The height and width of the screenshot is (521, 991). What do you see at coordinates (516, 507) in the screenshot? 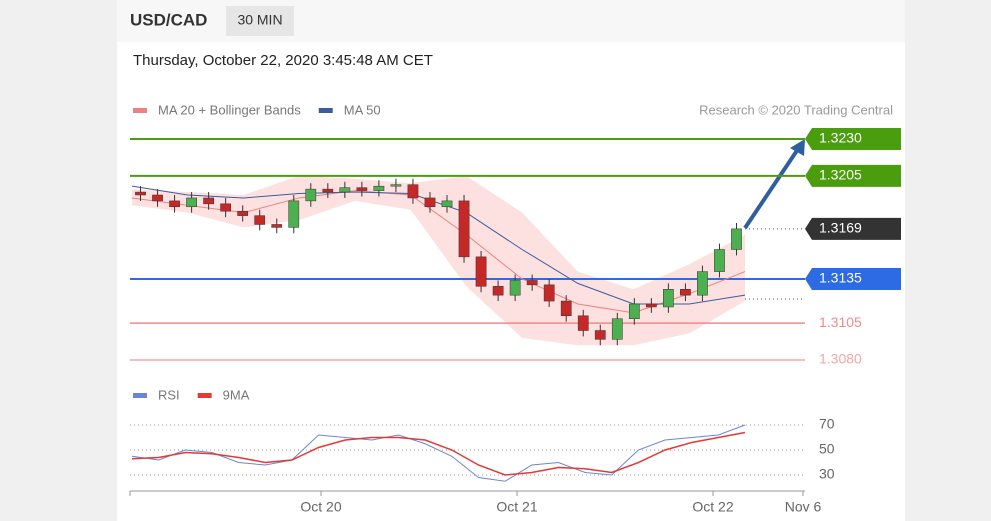
I see `x-tick-label: Oct 21` at bounding box center [516, 507].